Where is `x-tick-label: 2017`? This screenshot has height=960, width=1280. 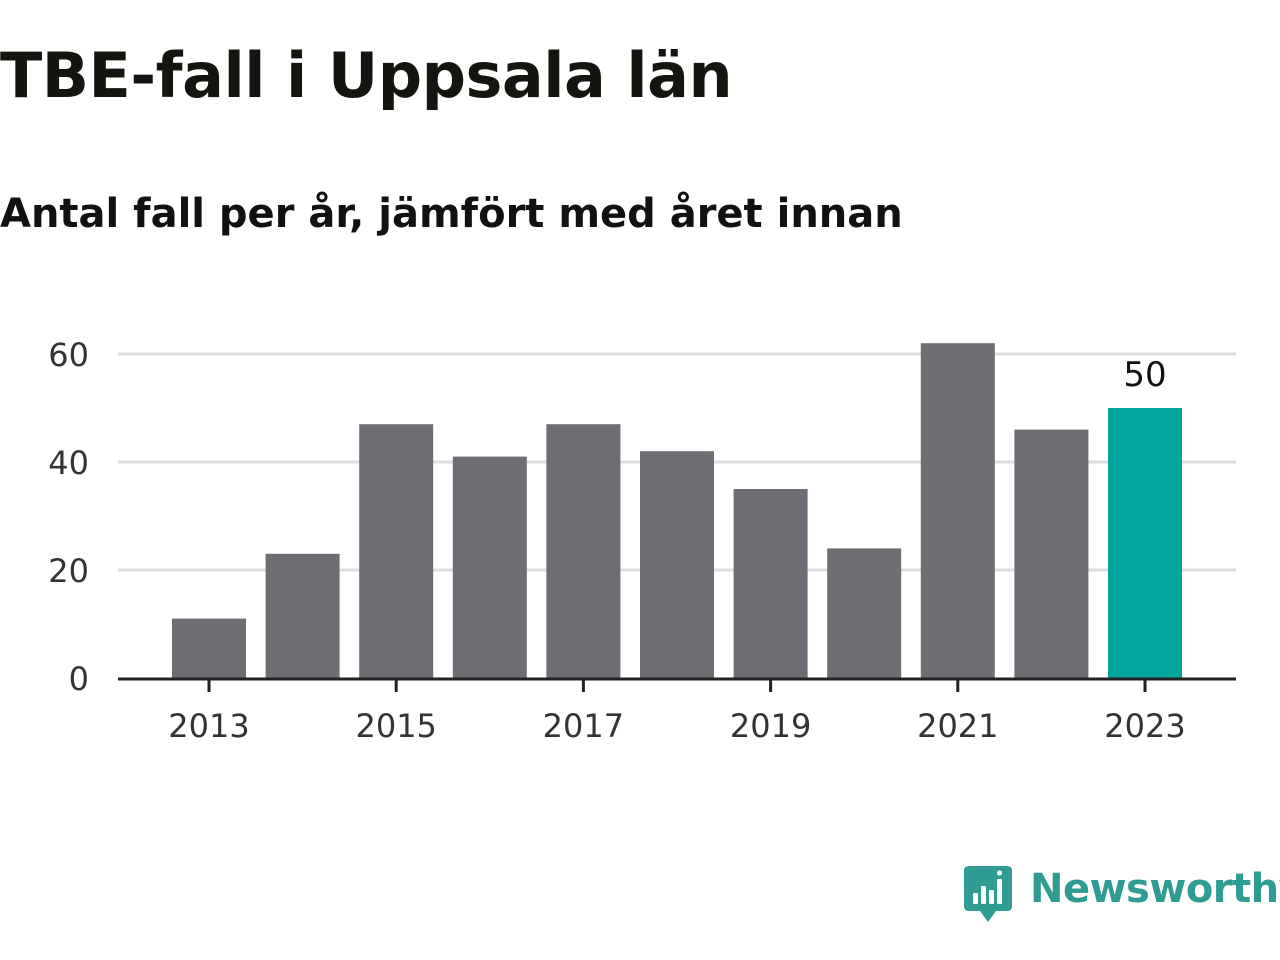 x-tick-label: 2017 is located at coordinates (583, 726).